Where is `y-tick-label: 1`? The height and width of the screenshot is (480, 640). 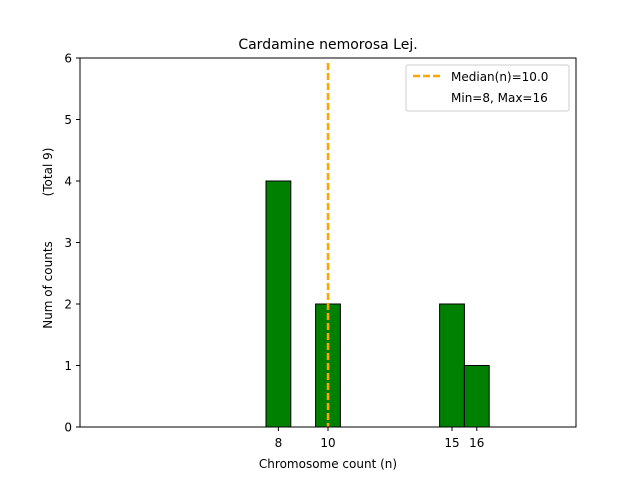
y-tick-label: 1 is located at coordinates (68, 366).